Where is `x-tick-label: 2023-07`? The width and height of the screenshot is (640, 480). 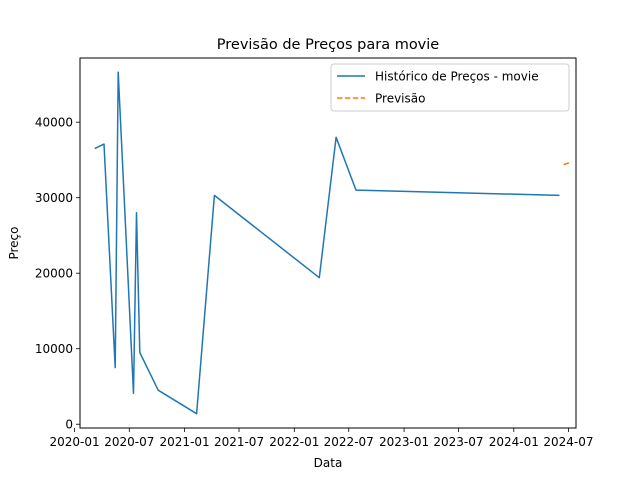
x-tick-label: 2023-07 is located at coordinates (458, 442).